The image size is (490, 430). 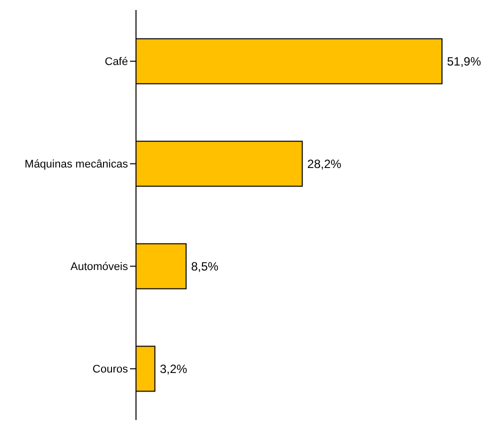 What do you see at coordinates (205, 266) in the screenshot?
I see `data-label: 8,5%` at bounding box center [205, 266].